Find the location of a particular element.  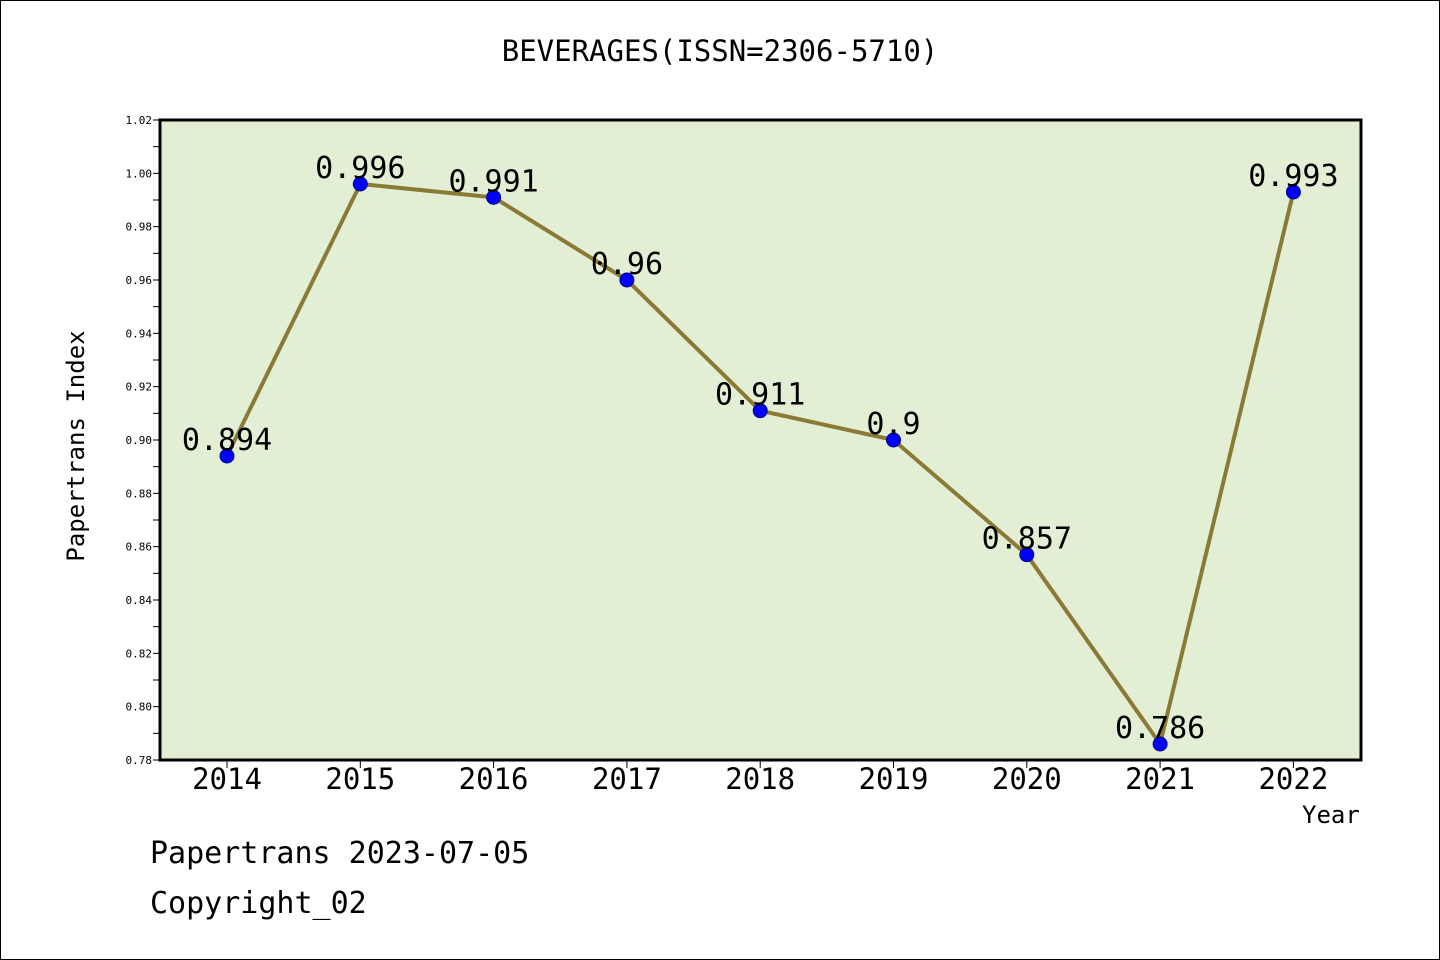

y-tick-label: 0.86 is located at coordinates (139, 547).